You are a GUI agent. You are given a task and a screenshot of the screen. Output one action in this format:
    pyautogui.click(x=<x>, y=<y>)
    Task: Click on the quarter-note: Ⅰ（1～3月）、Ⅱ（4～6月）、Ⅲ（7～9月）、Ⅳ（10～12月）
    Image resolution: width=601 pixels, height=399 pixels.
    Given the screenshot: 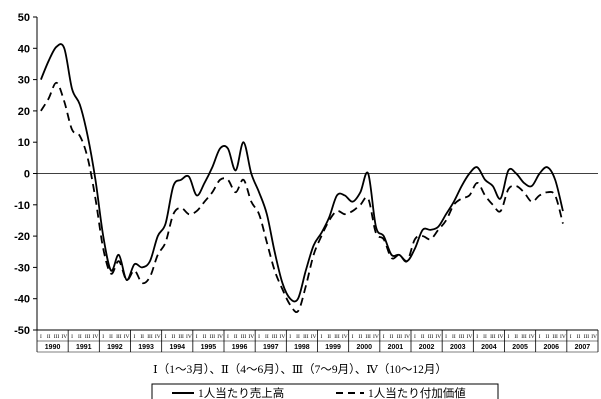 What is the action you would take?
    pyautogui.click(x=300, y=369)
    